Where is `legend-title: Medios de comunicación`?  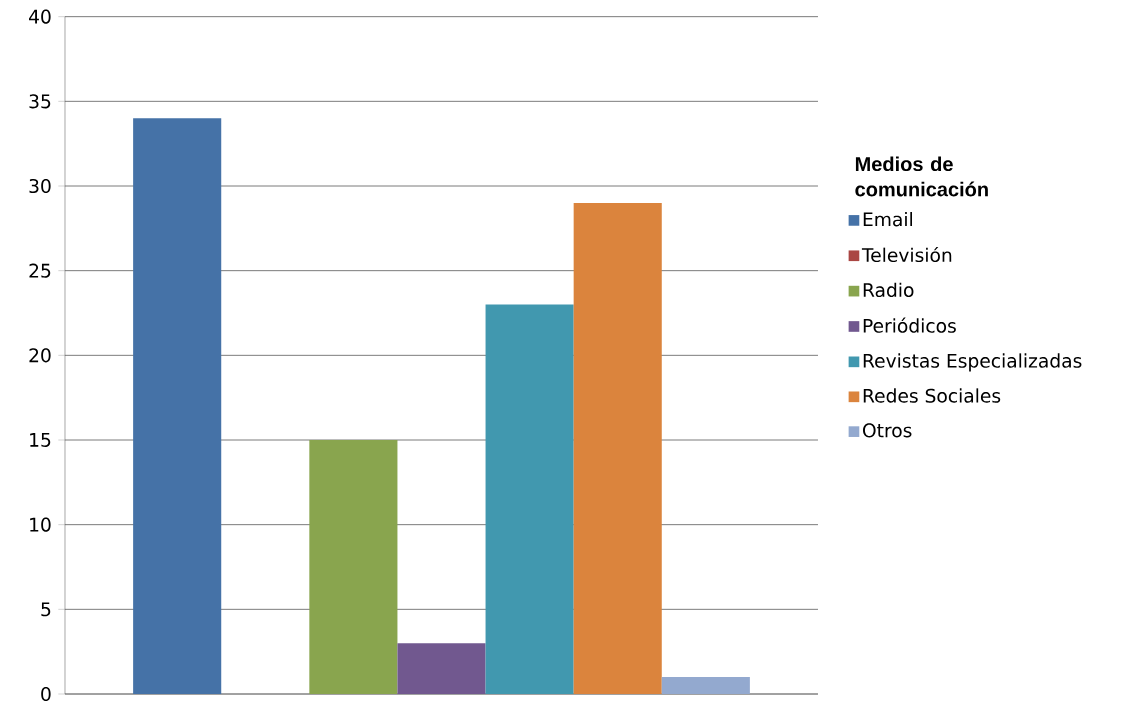
legend-title: Medios de comunicación is located at coordinates (921, 176).